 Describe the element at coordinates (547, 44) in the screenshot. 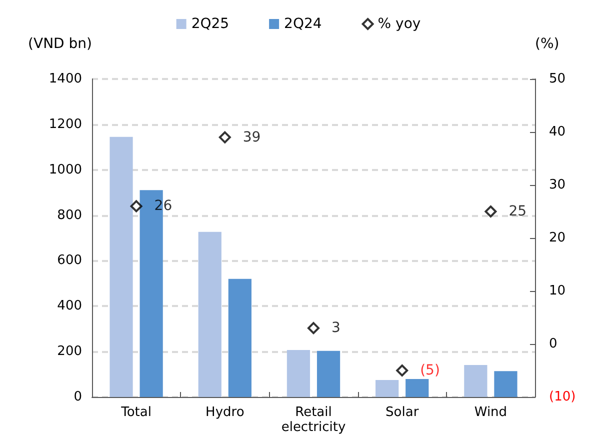

I see `y2-axis-title: (%)` at that location.